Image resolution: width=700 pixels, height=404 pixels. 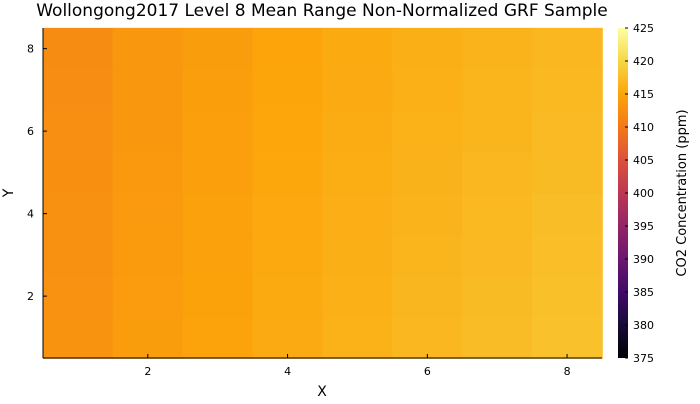 What do you see at coordinates (30, 296) in the screenshot?
I see `y-tick-label: 2` at bounding box center [30, 296].